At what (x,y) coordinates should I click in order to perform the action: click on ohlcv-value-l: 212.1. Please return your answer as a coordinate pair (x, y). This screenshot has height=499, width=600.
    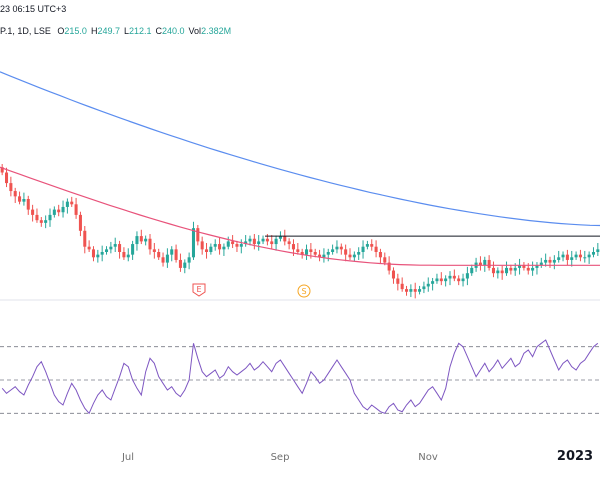
    Looking at the image, I should click on (140, 31).